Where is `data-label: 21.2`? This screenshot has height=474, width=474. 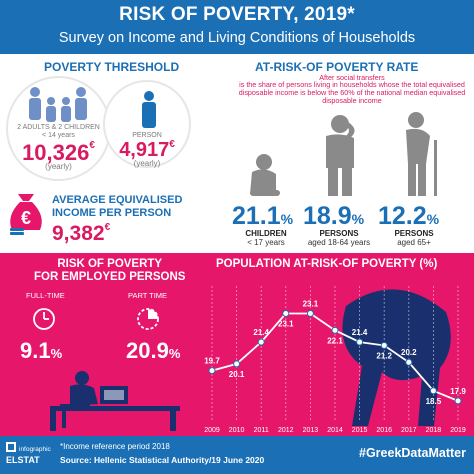
data-label: 21.2 is located at coordinates (384, 355).